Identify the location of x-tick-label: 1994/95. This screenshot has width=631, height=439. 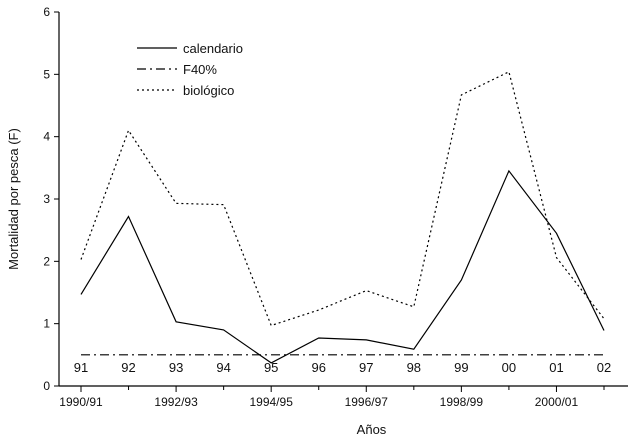
(271, 402).